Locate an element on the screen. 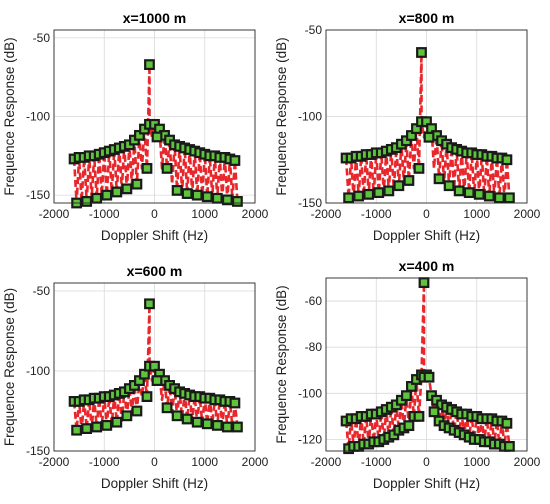 The image size is (550, 504). chart-title: x=600 m is located at coordinates (155, 271).